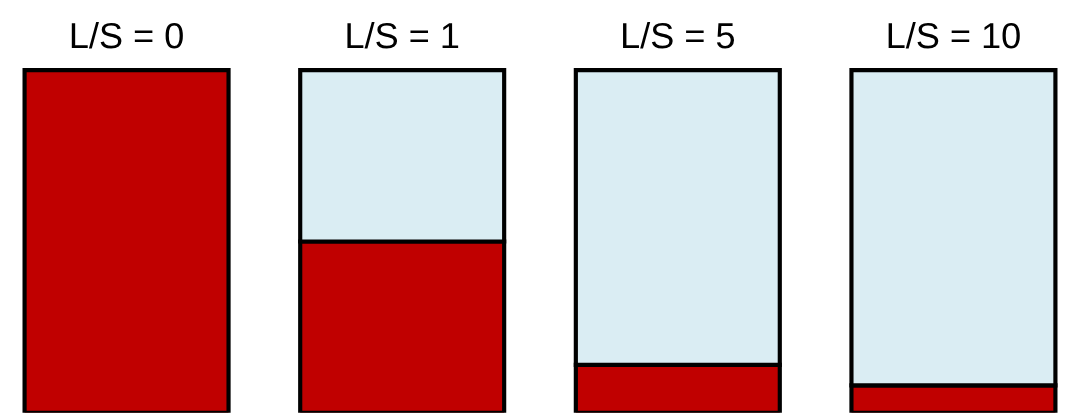  What do you see at coordinates (679, 35) in the screenshot?
I see `x-tick-label: L/S = 5` at bounding box center [679, 35].